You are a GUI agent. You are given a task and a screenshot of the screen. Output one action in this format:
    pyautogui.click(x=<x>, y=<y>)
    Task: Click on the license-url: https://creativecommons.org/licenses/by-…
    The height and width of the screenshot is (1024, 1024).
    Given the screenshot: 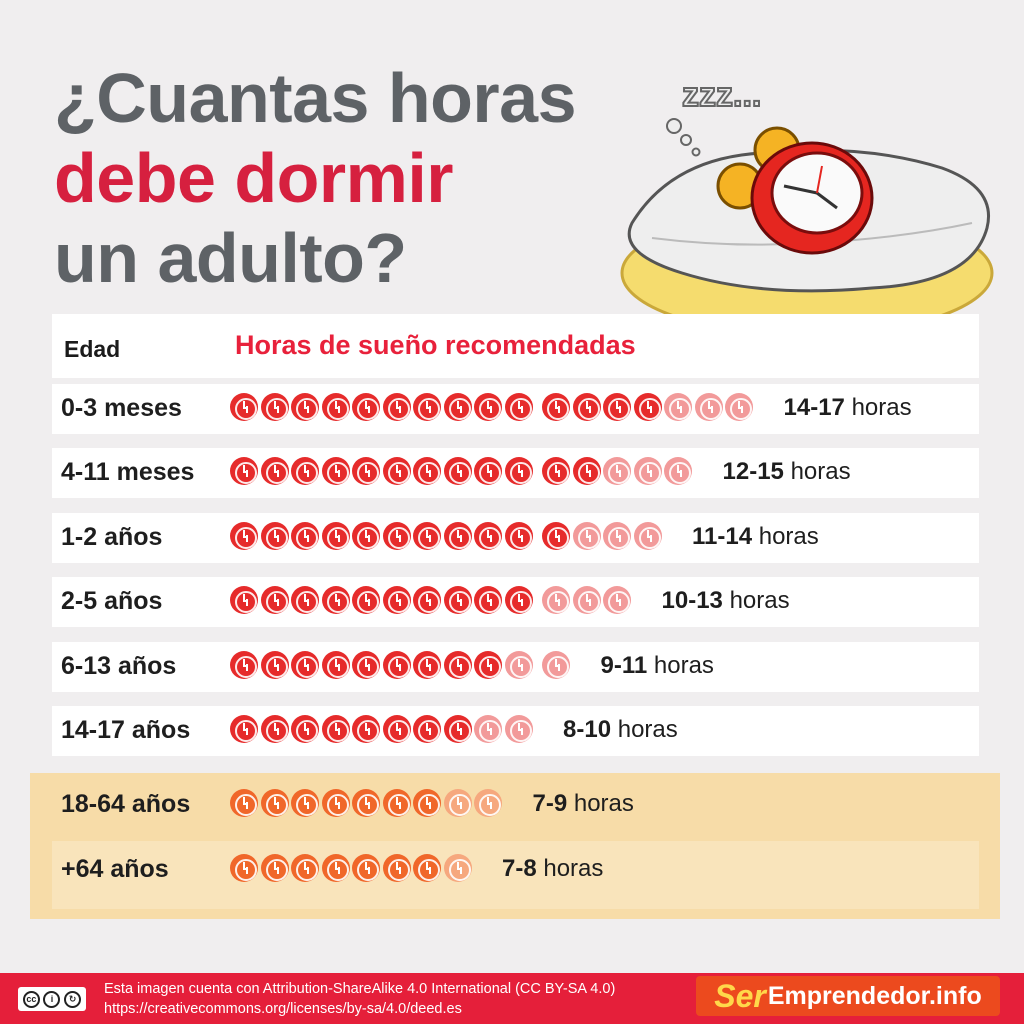 What is the action you would take?
    pyautogui.click(x=283, y=1009)
    